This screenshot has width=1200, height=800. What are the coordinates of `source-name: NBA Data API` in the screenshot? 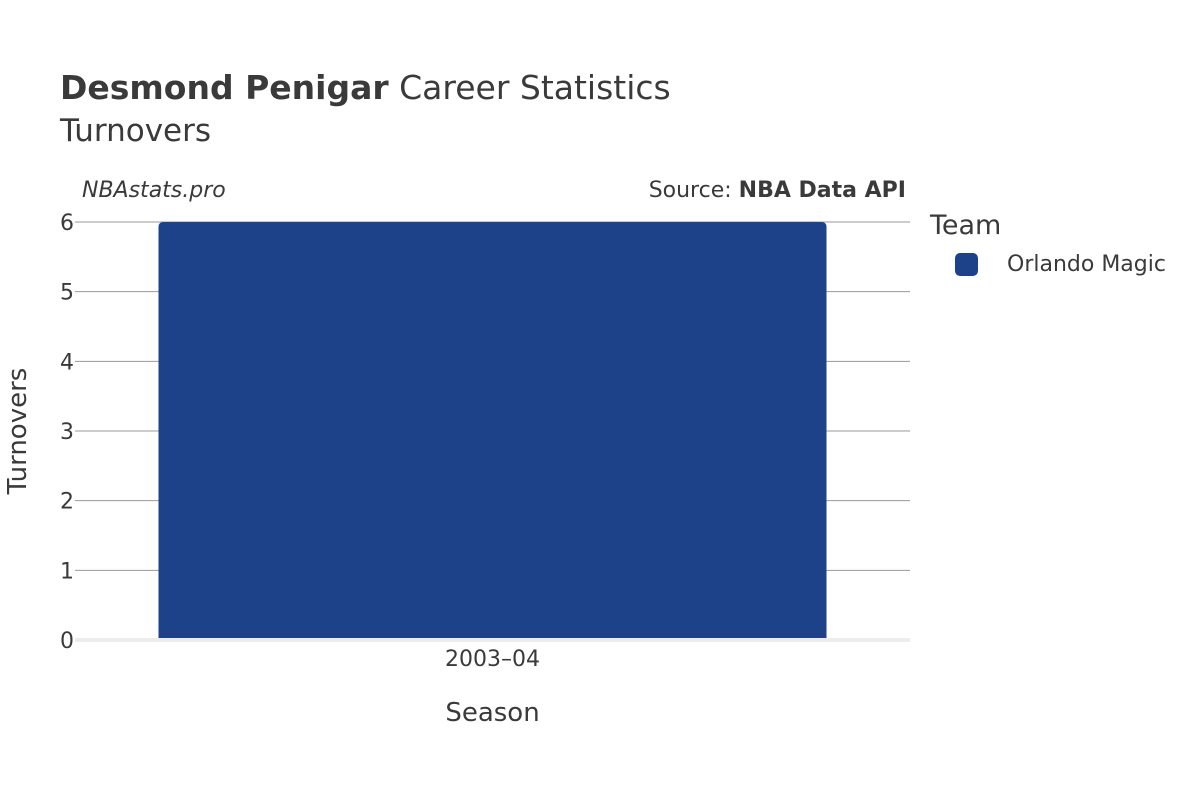 It's located at (822, 190).